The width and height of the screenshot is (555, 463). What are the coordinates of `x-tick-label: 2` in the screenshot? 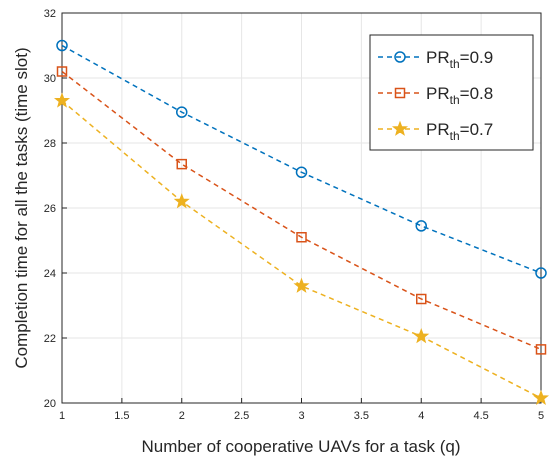 It's located at (182, 416).